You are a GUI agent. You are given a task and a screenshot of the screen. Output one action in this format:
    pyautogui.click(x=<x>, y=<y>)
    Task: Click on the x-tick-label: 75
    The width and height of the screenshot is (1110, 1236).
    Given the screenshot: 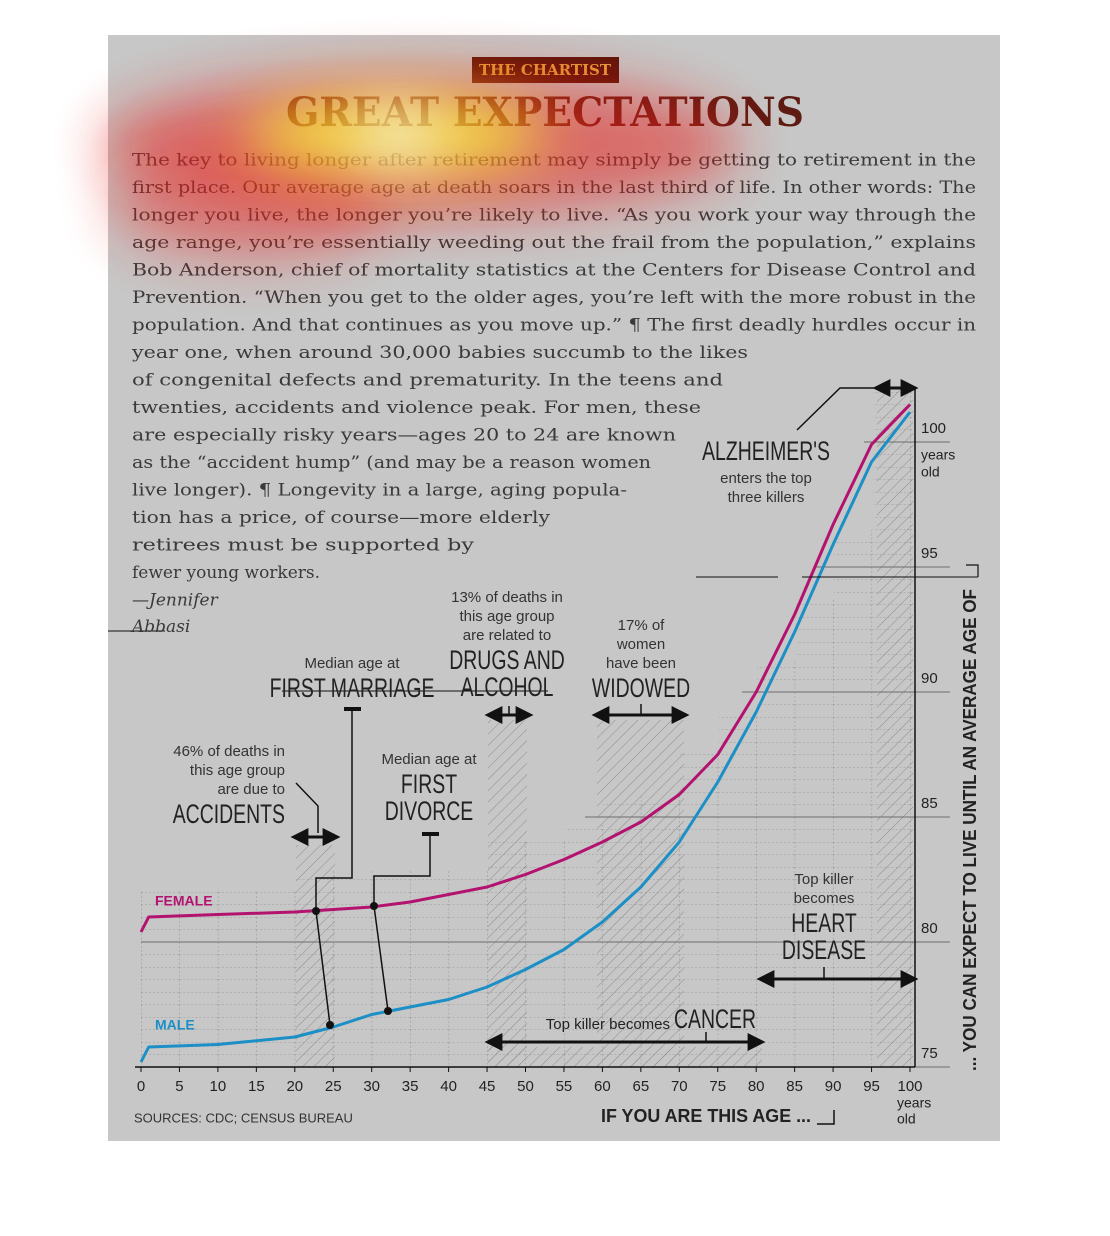 What is the action you would take?
    pyautogui.click(x=717, y=1086)
    